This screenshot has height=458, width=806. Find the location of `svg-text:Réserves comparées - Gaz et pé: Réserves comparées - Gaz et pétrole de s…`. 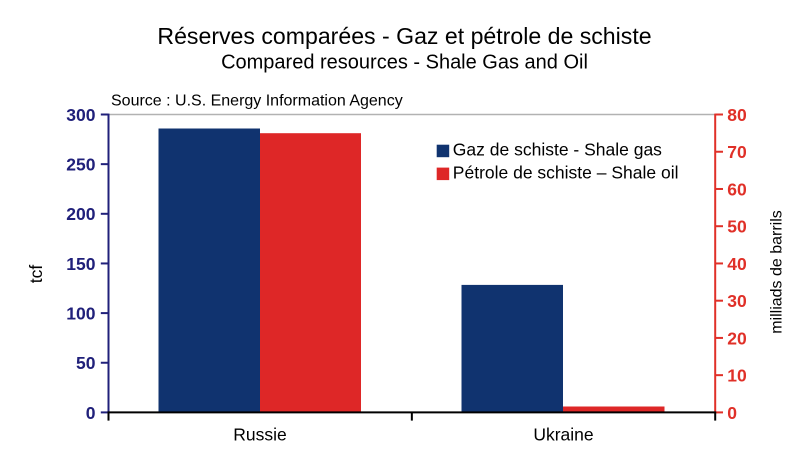

svg-text:Réserves comparées - Gaz et pé: Réserves comparées - Gaz et pétrole de s… is located at coordinates (404, 36).